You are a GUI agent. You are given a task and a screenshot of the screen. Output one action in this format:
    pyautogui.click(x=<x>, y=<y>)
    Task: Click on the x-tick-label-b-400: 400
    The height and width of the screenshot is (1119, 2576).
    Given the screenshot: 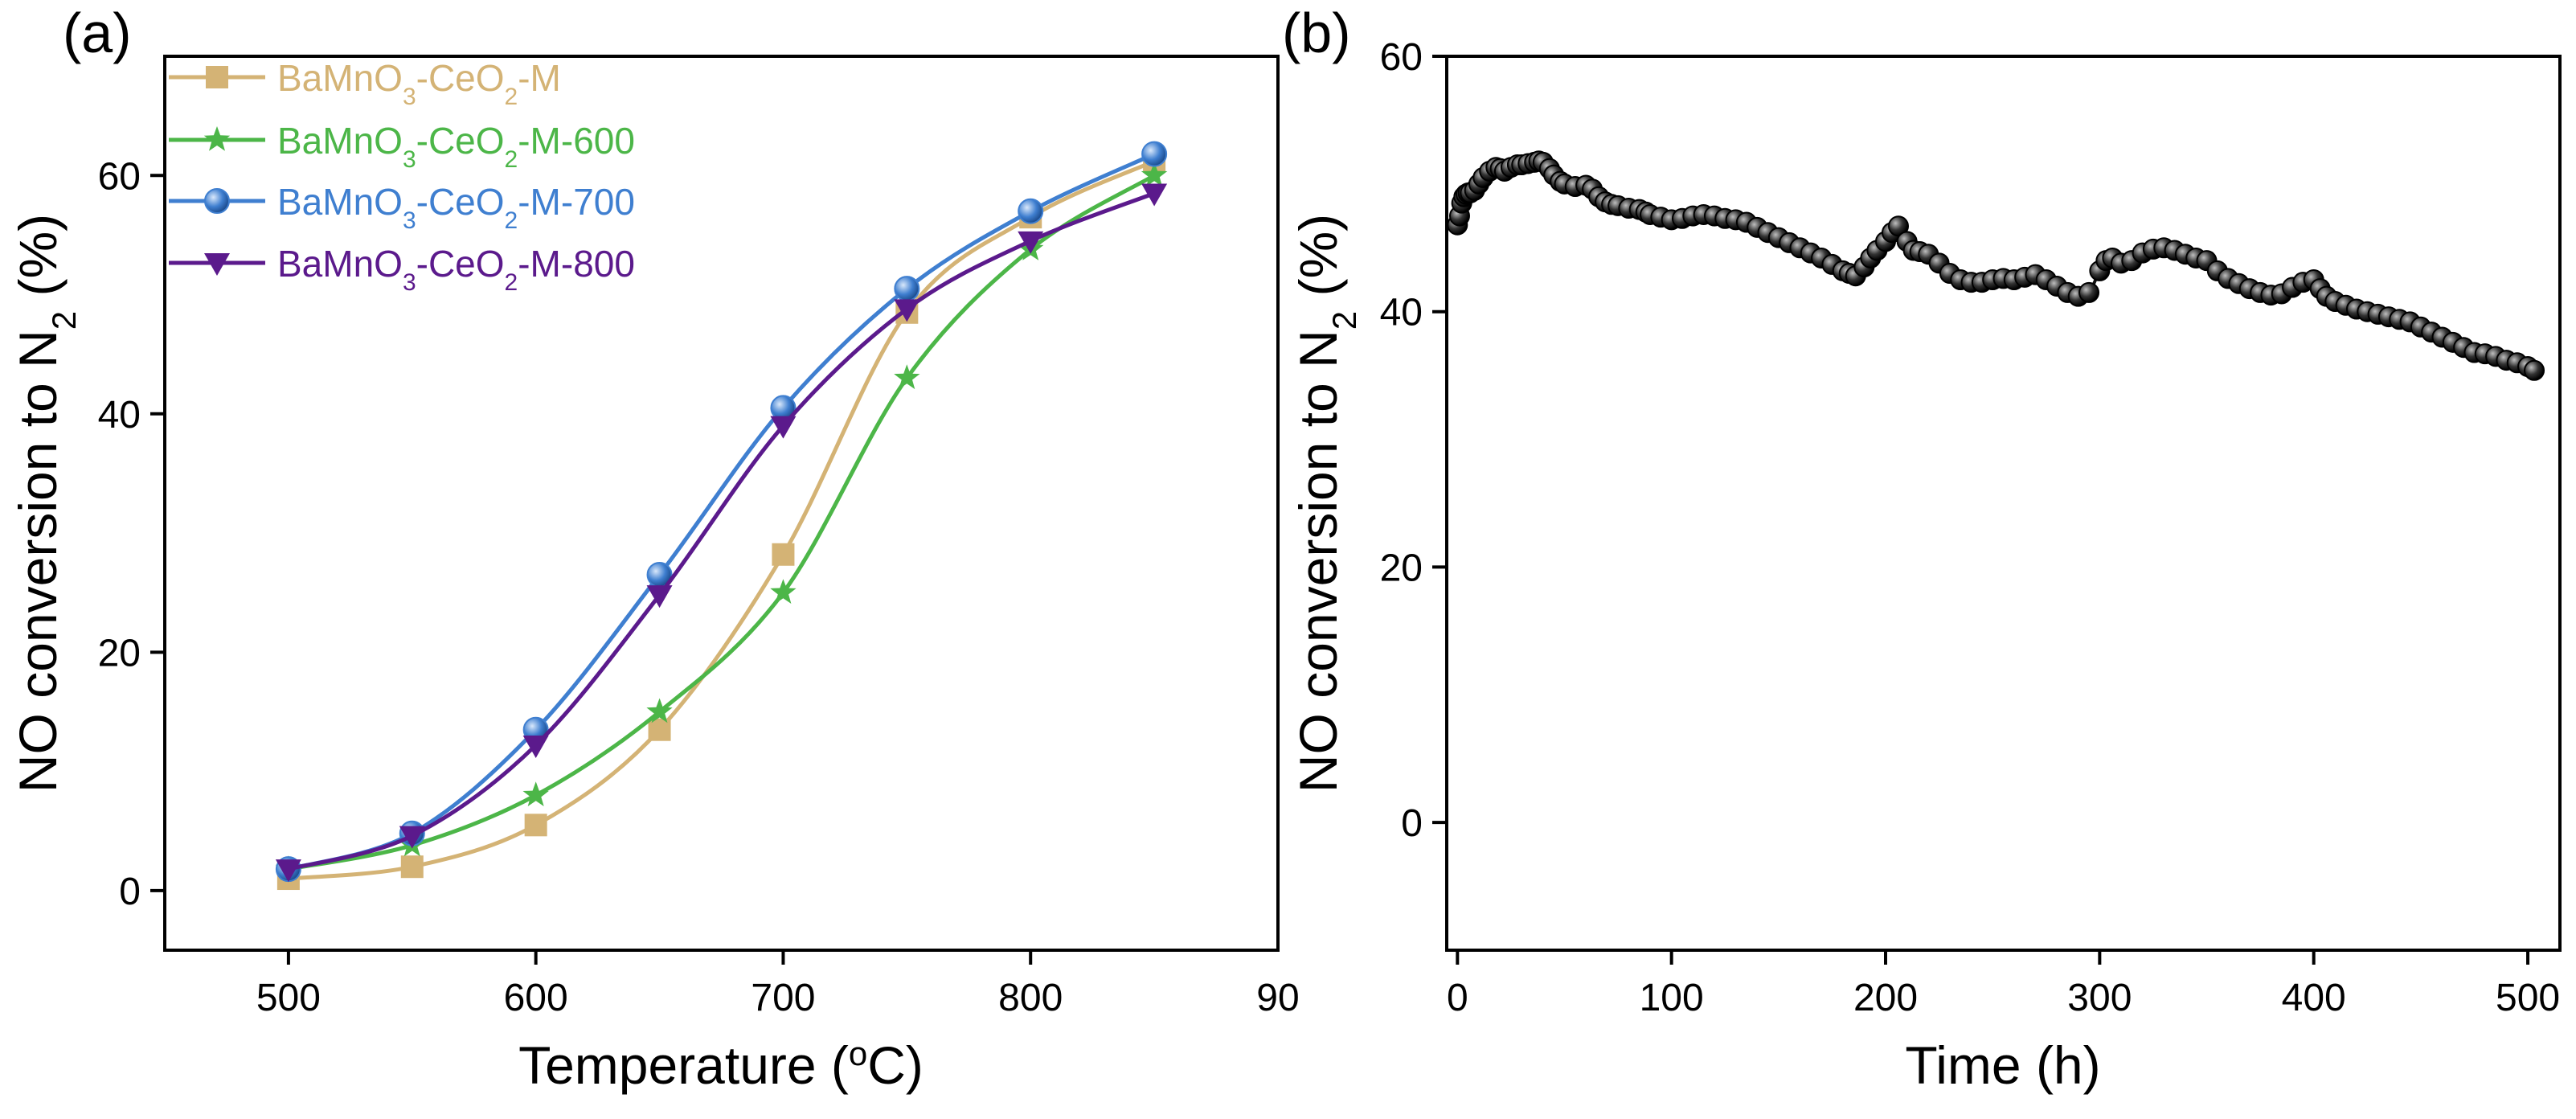 What is the action you would take?
    pyautogui.click(x=2314, y=998)
    